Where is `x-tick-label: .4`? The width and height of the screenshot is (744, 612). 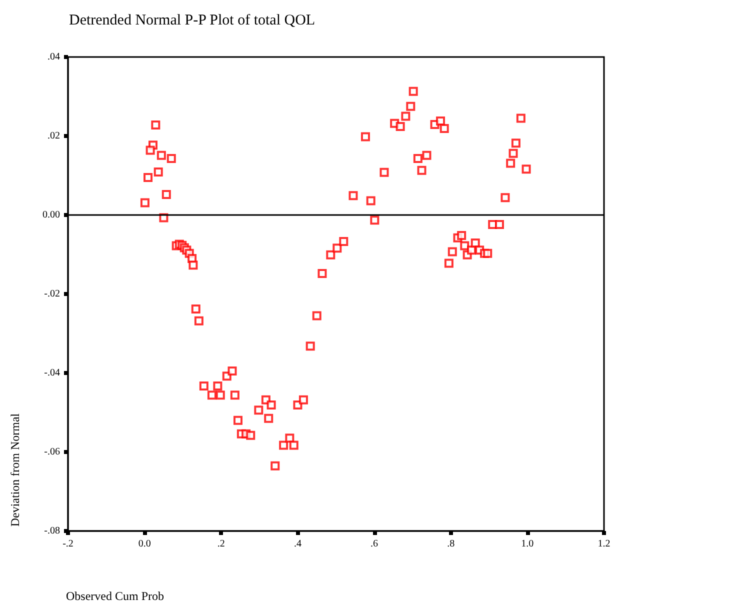
x-tick-label: .4 is located at coordinates (298, 544).